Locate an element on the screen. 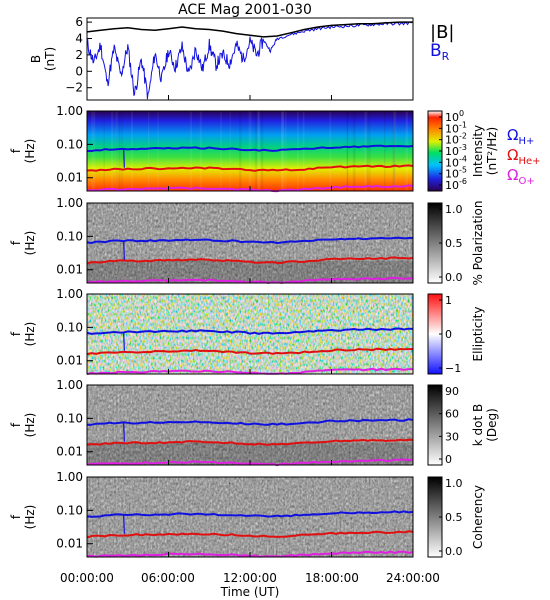 This screenshot has width=550, height=600. colorbar-tick-label: 30 is located at coordinates (452, 436).